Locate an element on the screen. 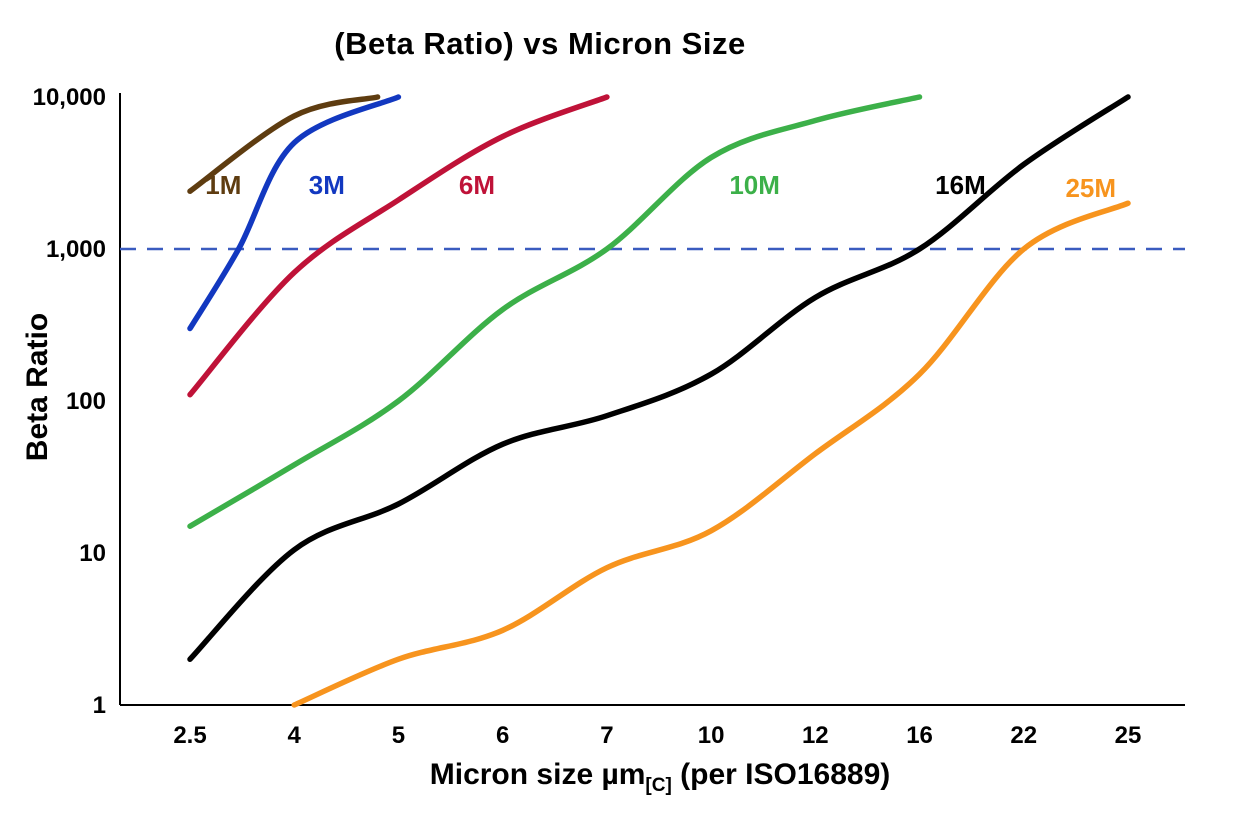 The image size is (1237, 819). x-axis-label: Micron size µm[C] (per ISO16889) is located at coordinates (660, 777).